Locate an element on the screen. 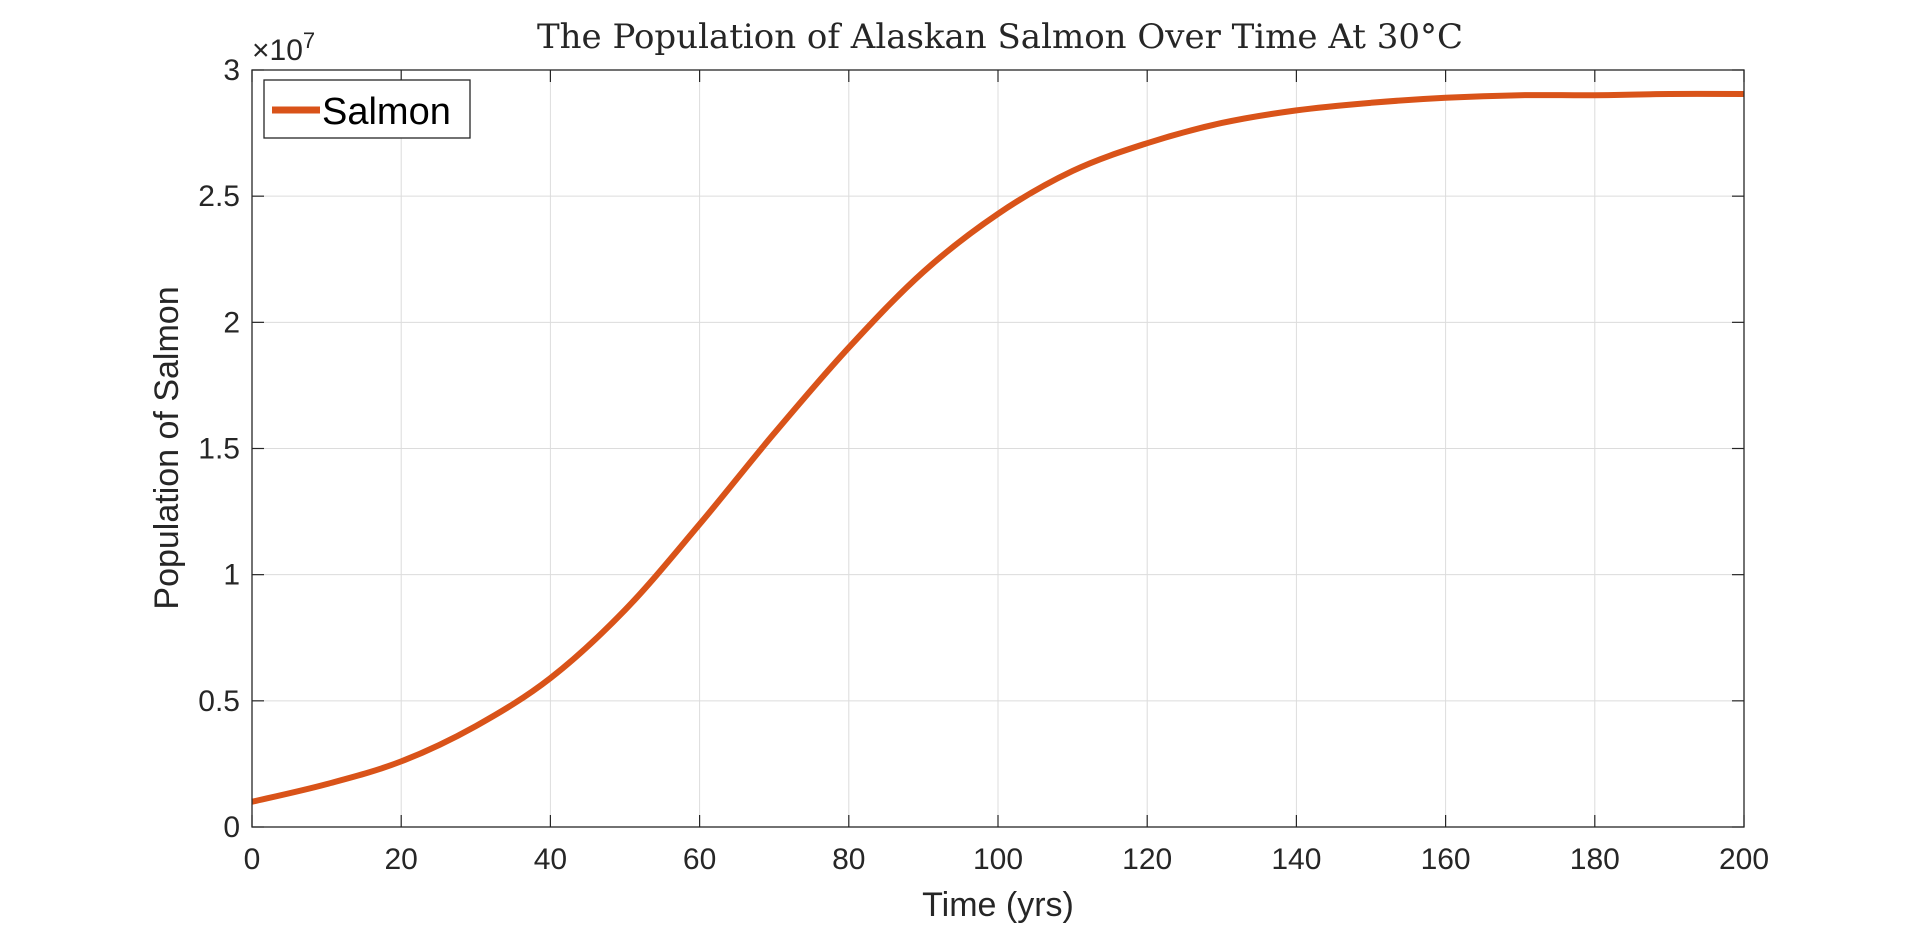 The height and width of the screenshot is (926, 1920). legend: Salmon is located at coordinates (367, 109).